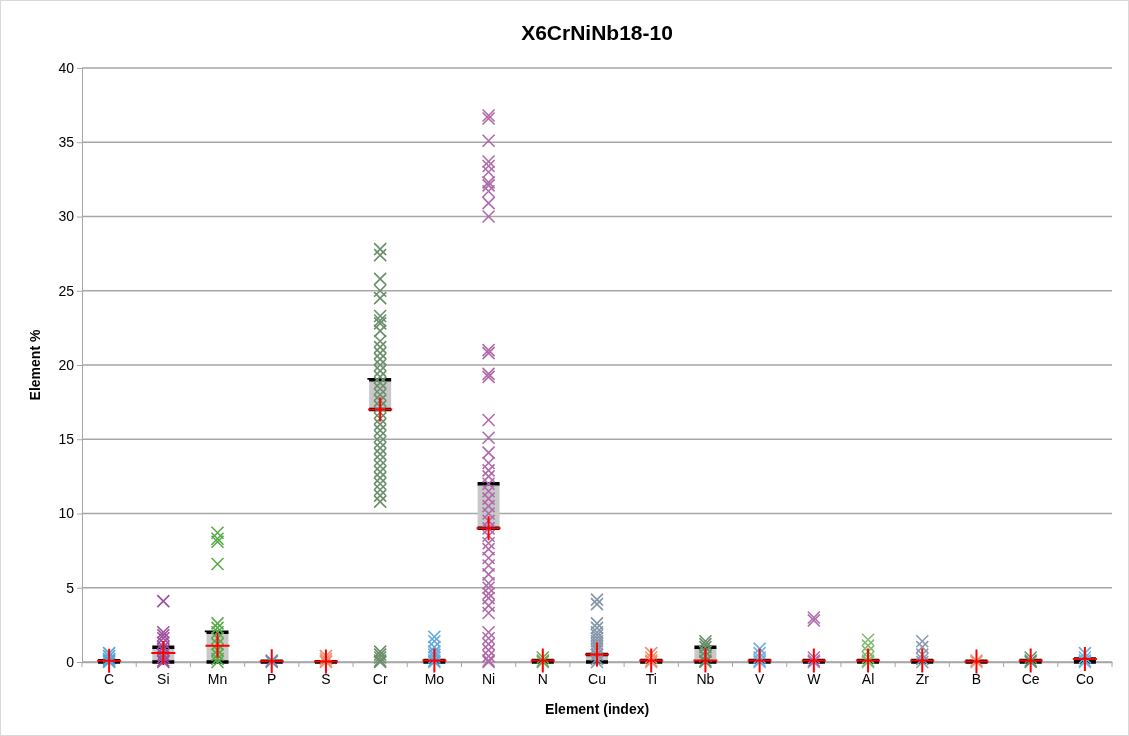  I want to click on y-axis-title: Element %, so click(35, 365).